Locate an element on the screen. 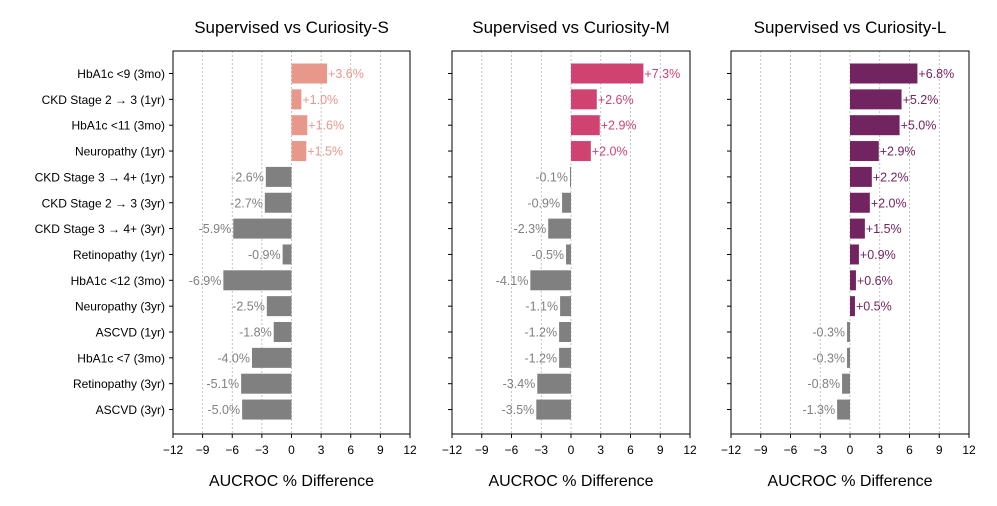 This screenshot has height=506, width=997. bar-value-label: -5.1% is located at coordinates (222, 384).